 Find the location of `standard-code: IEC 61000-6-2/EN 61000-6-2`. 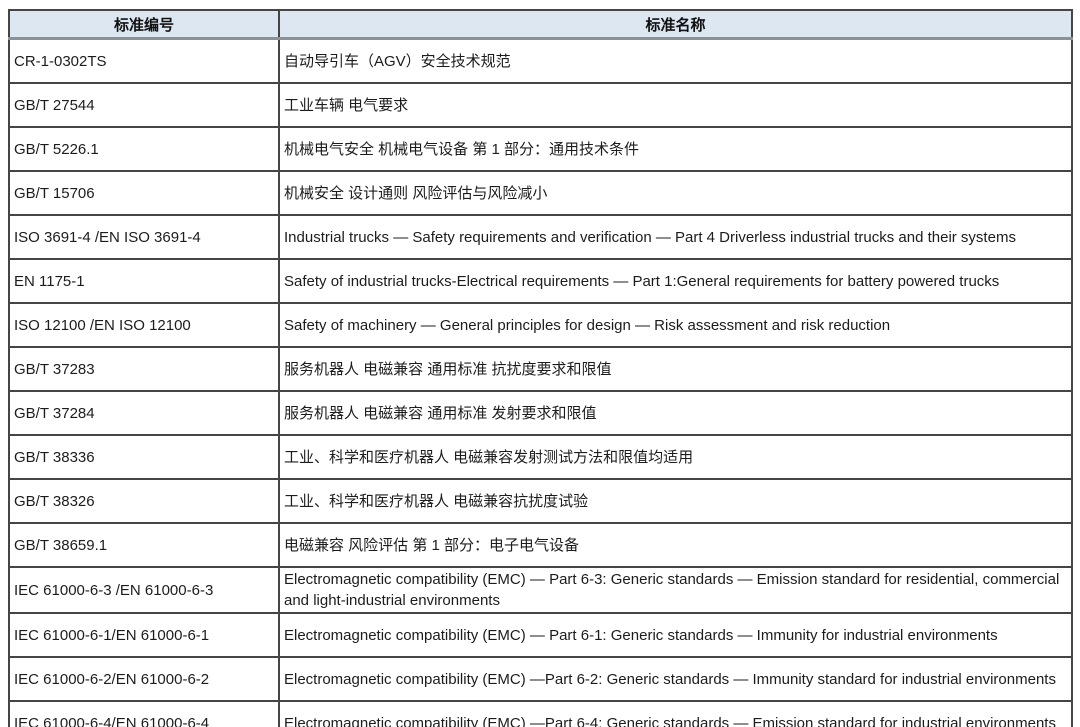

standard-code: IEC 61000-6-2/EN 61000-6-2 is located at coordinates (144, 679).